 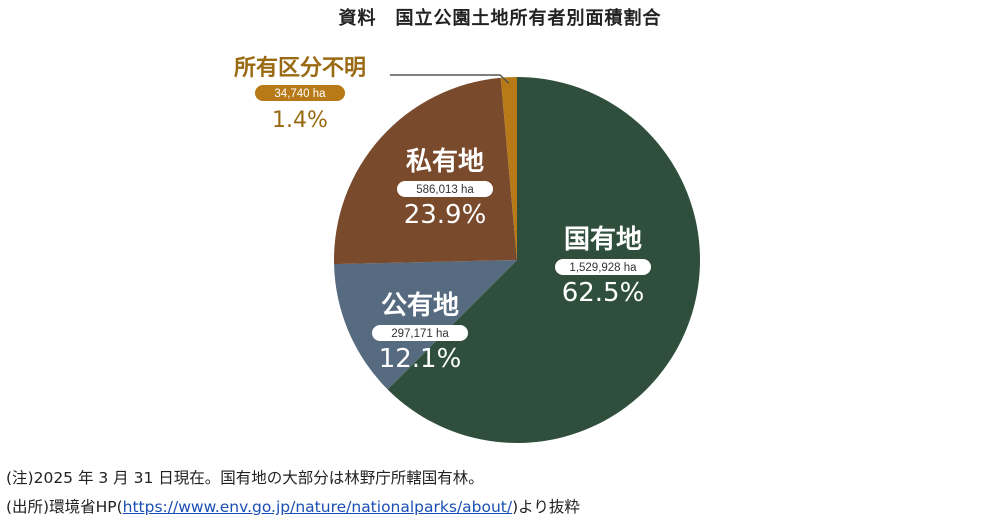 What do you see at coordinates (245, 478) in the screenshot?
I see `footnote-date: (注)2025 年 3 月 31 日現在。国有地の大部分は林野庁所轄国有林。` at bounding box center [245, 478].